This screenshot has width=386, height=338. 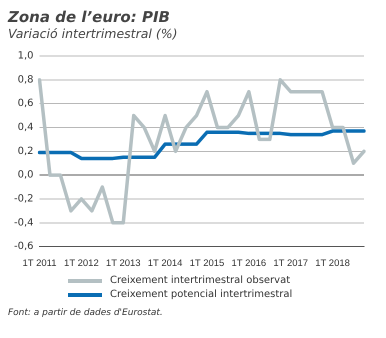 I want to click on x-tick-label: 1T 2014, so click(x=165, y=263).